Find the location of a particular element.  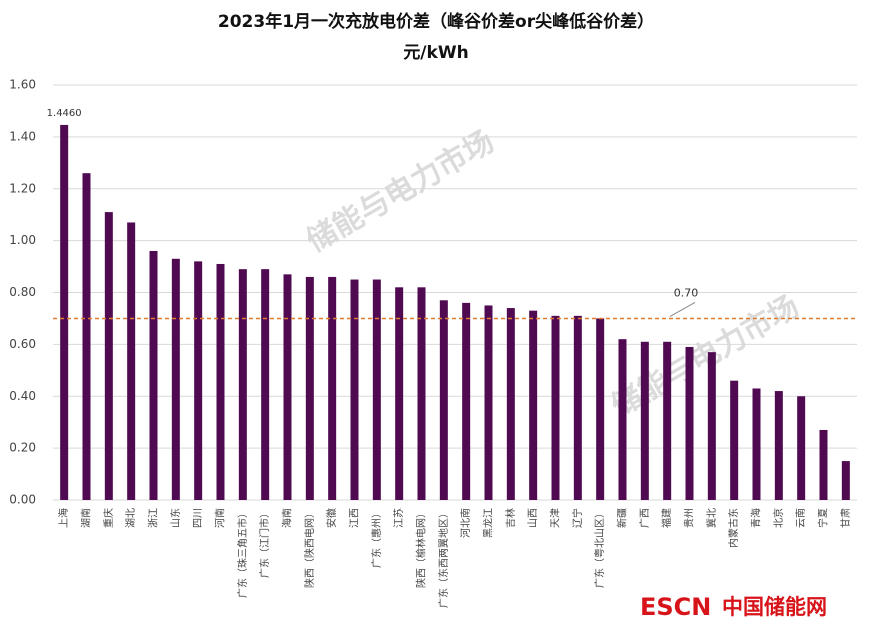

data-label: 1.4460 is located at coordinates (64, 113).